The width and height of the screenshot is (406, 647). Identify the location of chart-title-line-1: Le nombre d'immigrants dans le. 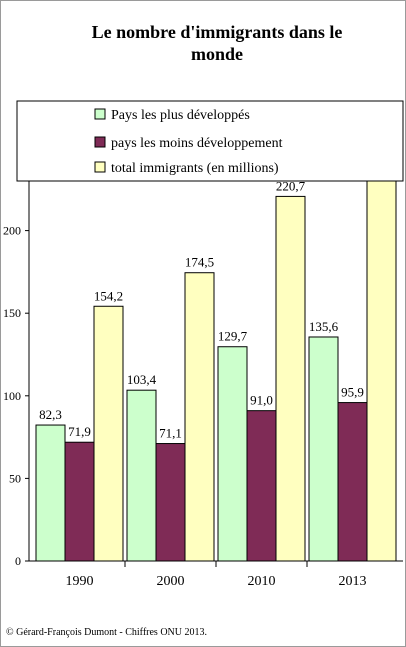
(217, 32).